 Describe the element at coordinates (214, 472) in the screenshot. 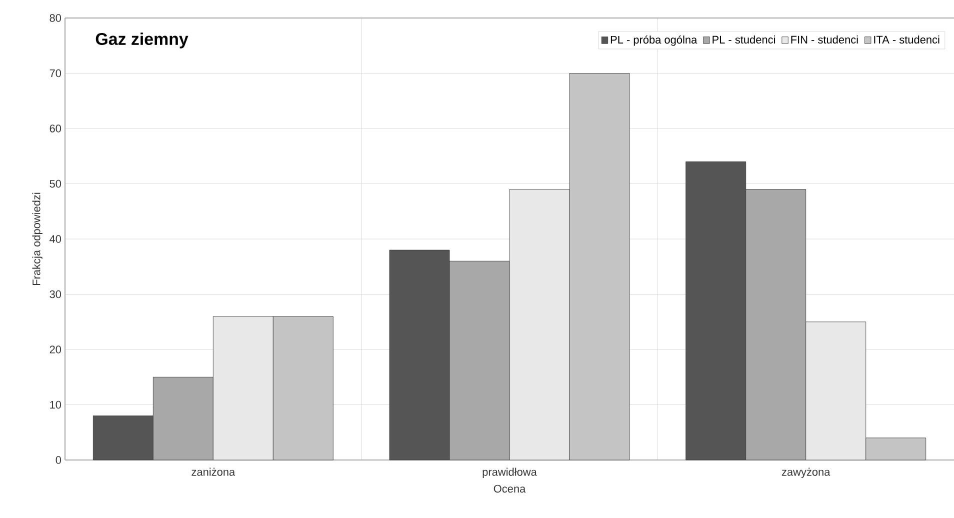

I see `x-tick-label: zaniżona` at that location.